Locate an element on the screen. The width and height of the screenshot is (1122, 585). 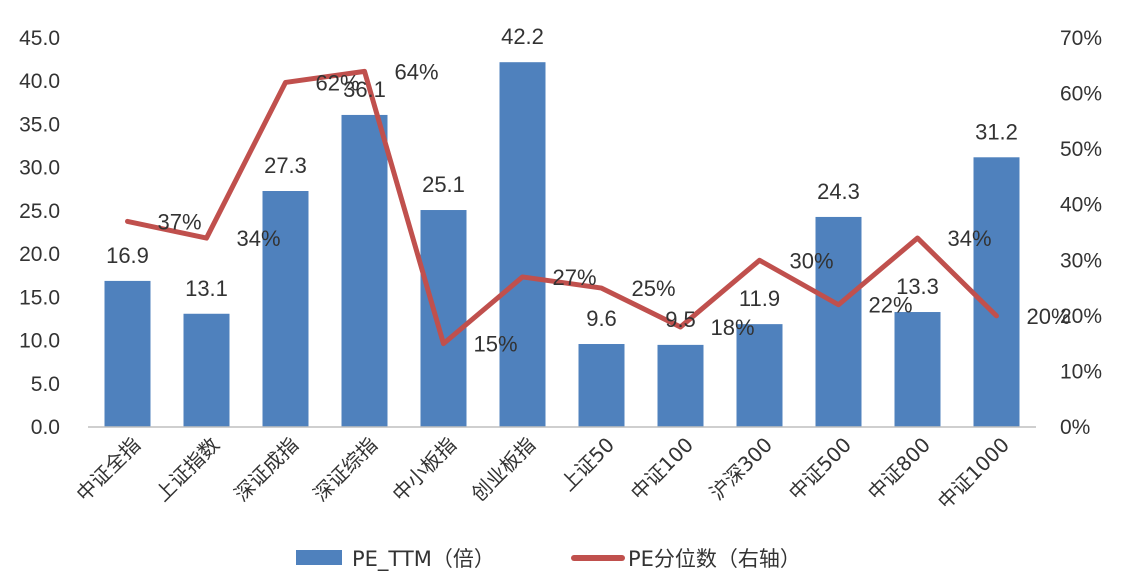
left-axis-tick-label: 35.0 is located at coordinates (39, 124).